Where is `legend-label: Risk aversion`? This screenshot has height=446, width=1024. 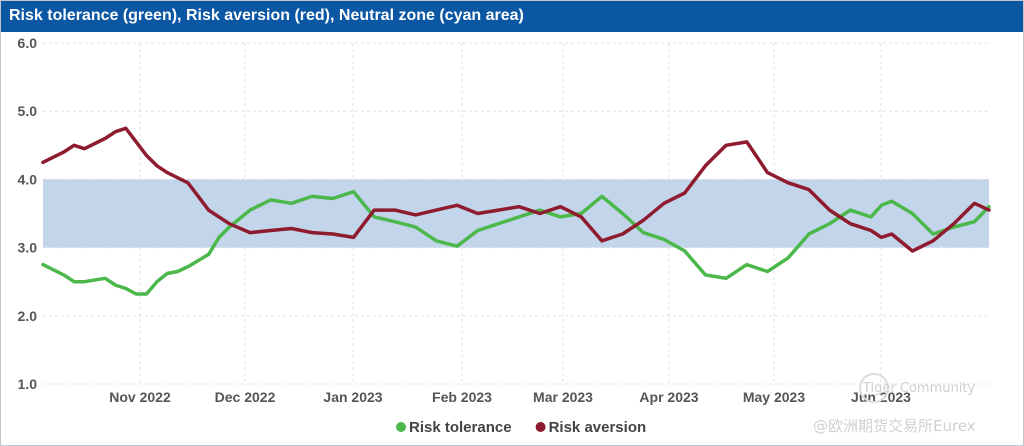 legend-label: Risk aversion is located at coordinates (598, 427).